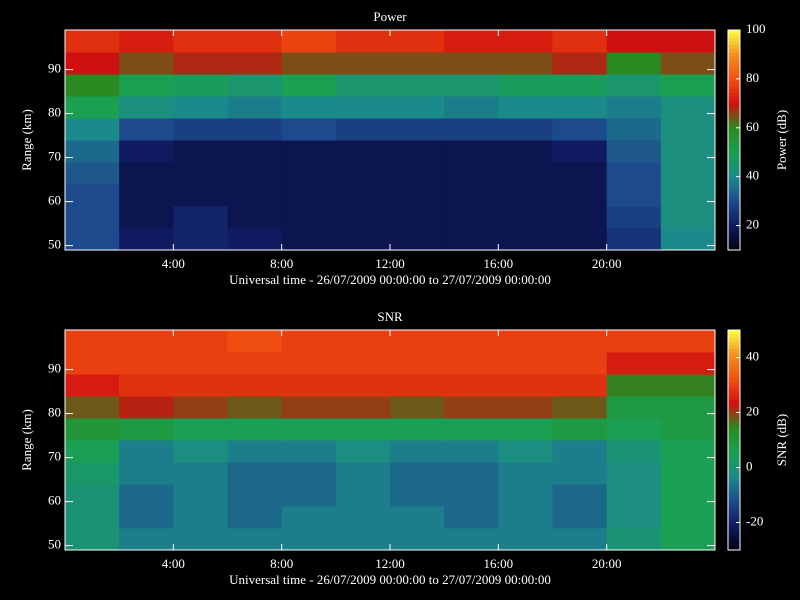  I want to click on colorbar-tick-label: 0, so click(749, 465).